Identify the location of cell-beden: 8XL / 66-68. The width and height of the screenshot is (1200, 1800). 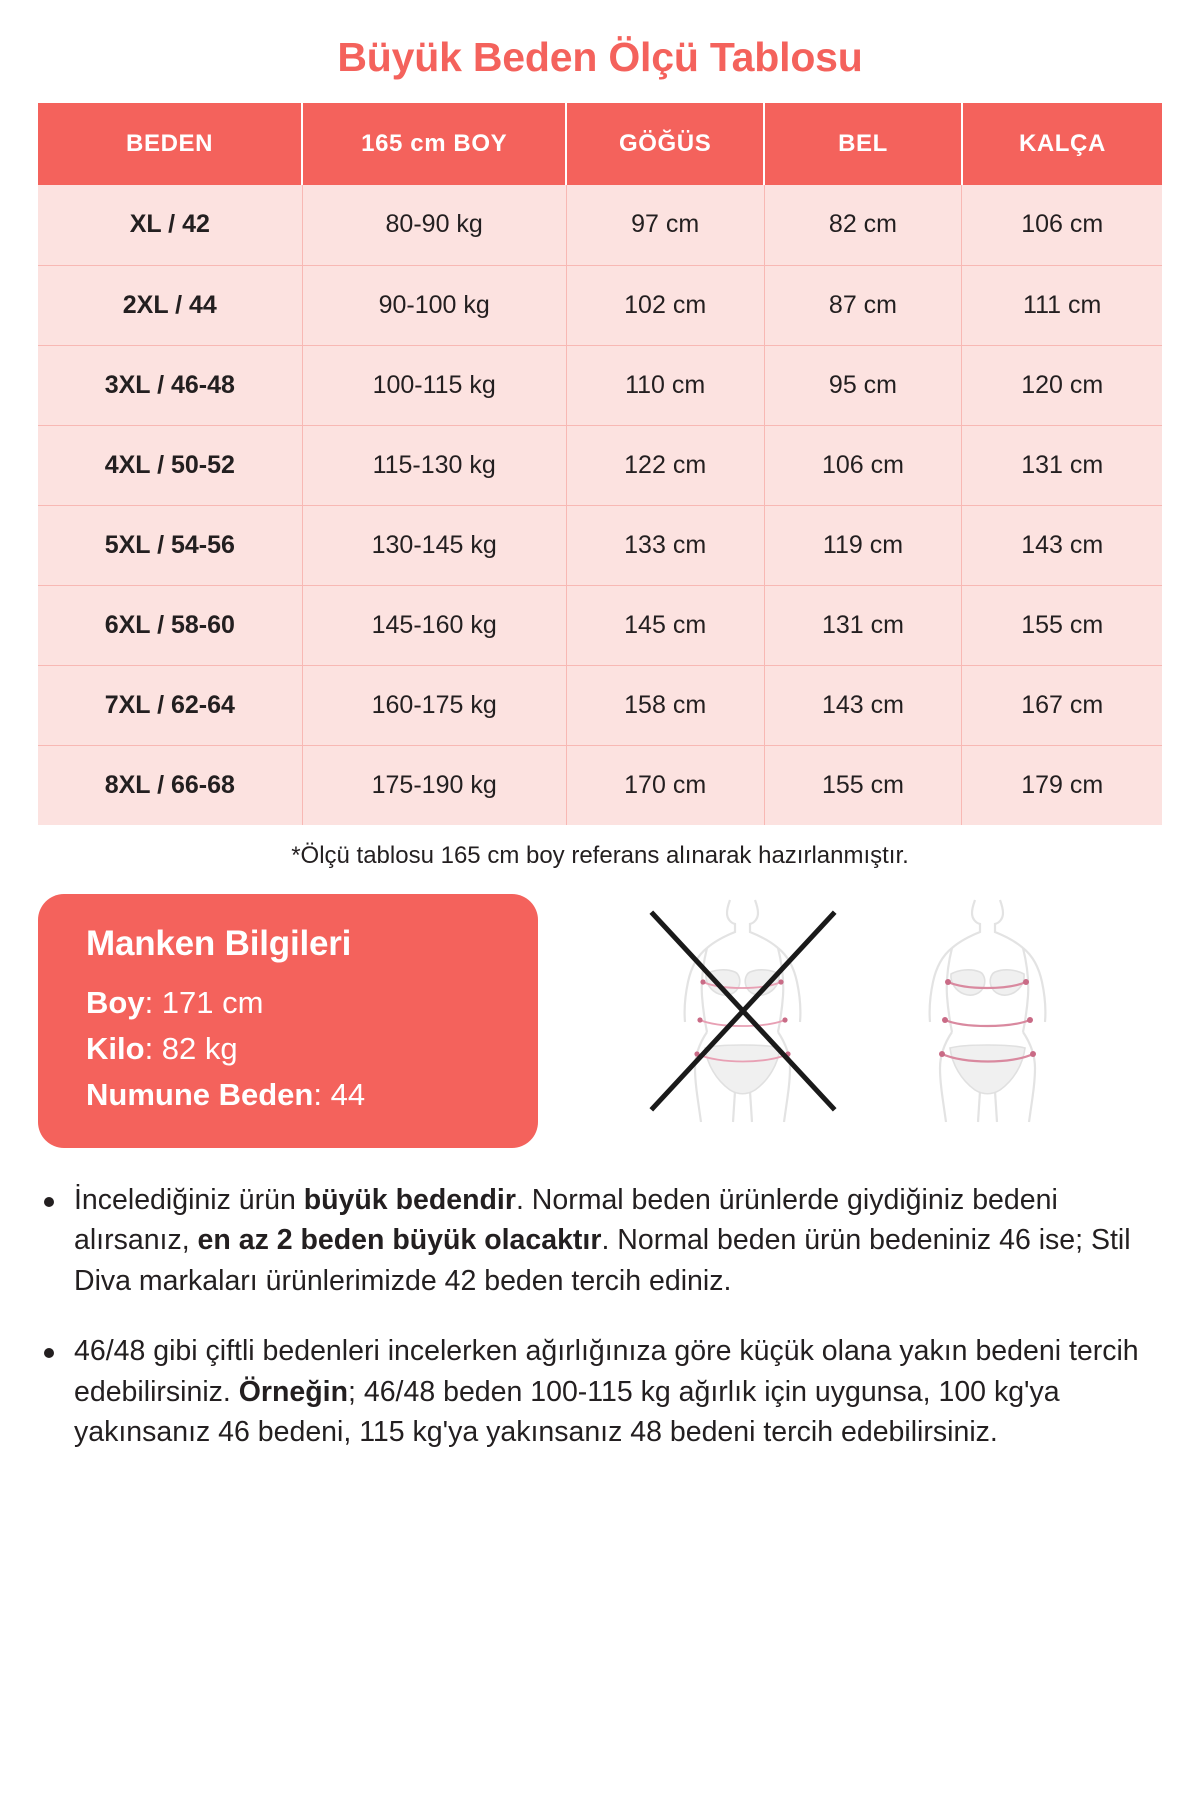
(170, 785).